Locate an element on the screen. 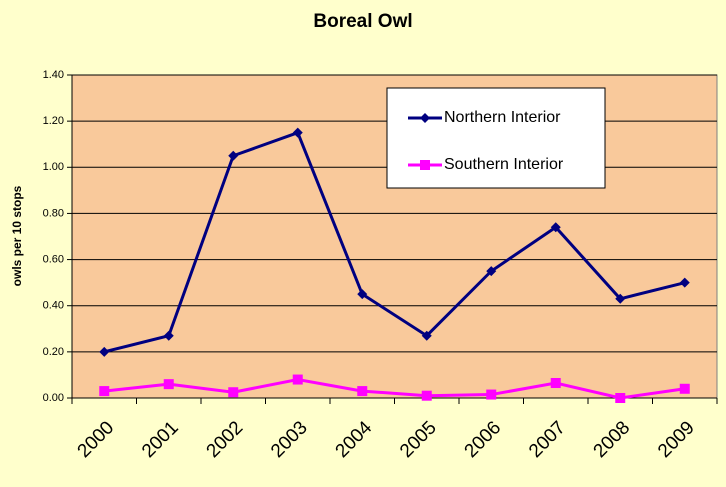  y-tick-label: 0.80 is located at coordinates (53, 213).